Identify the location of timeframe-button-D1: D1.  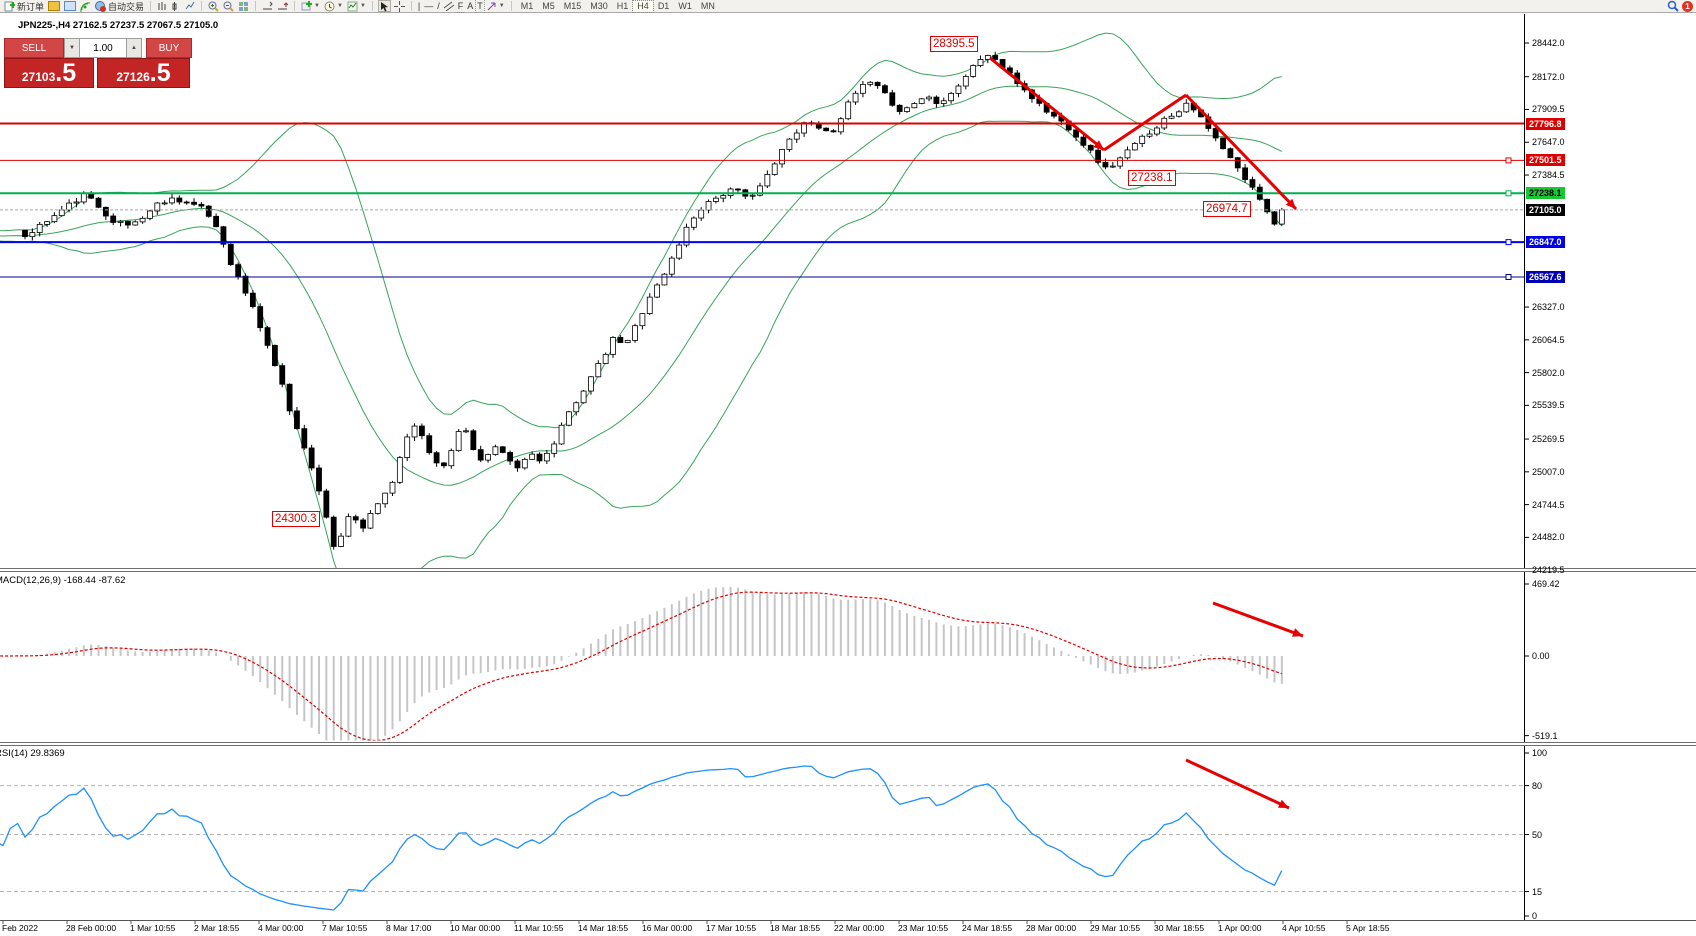
(663, 6).